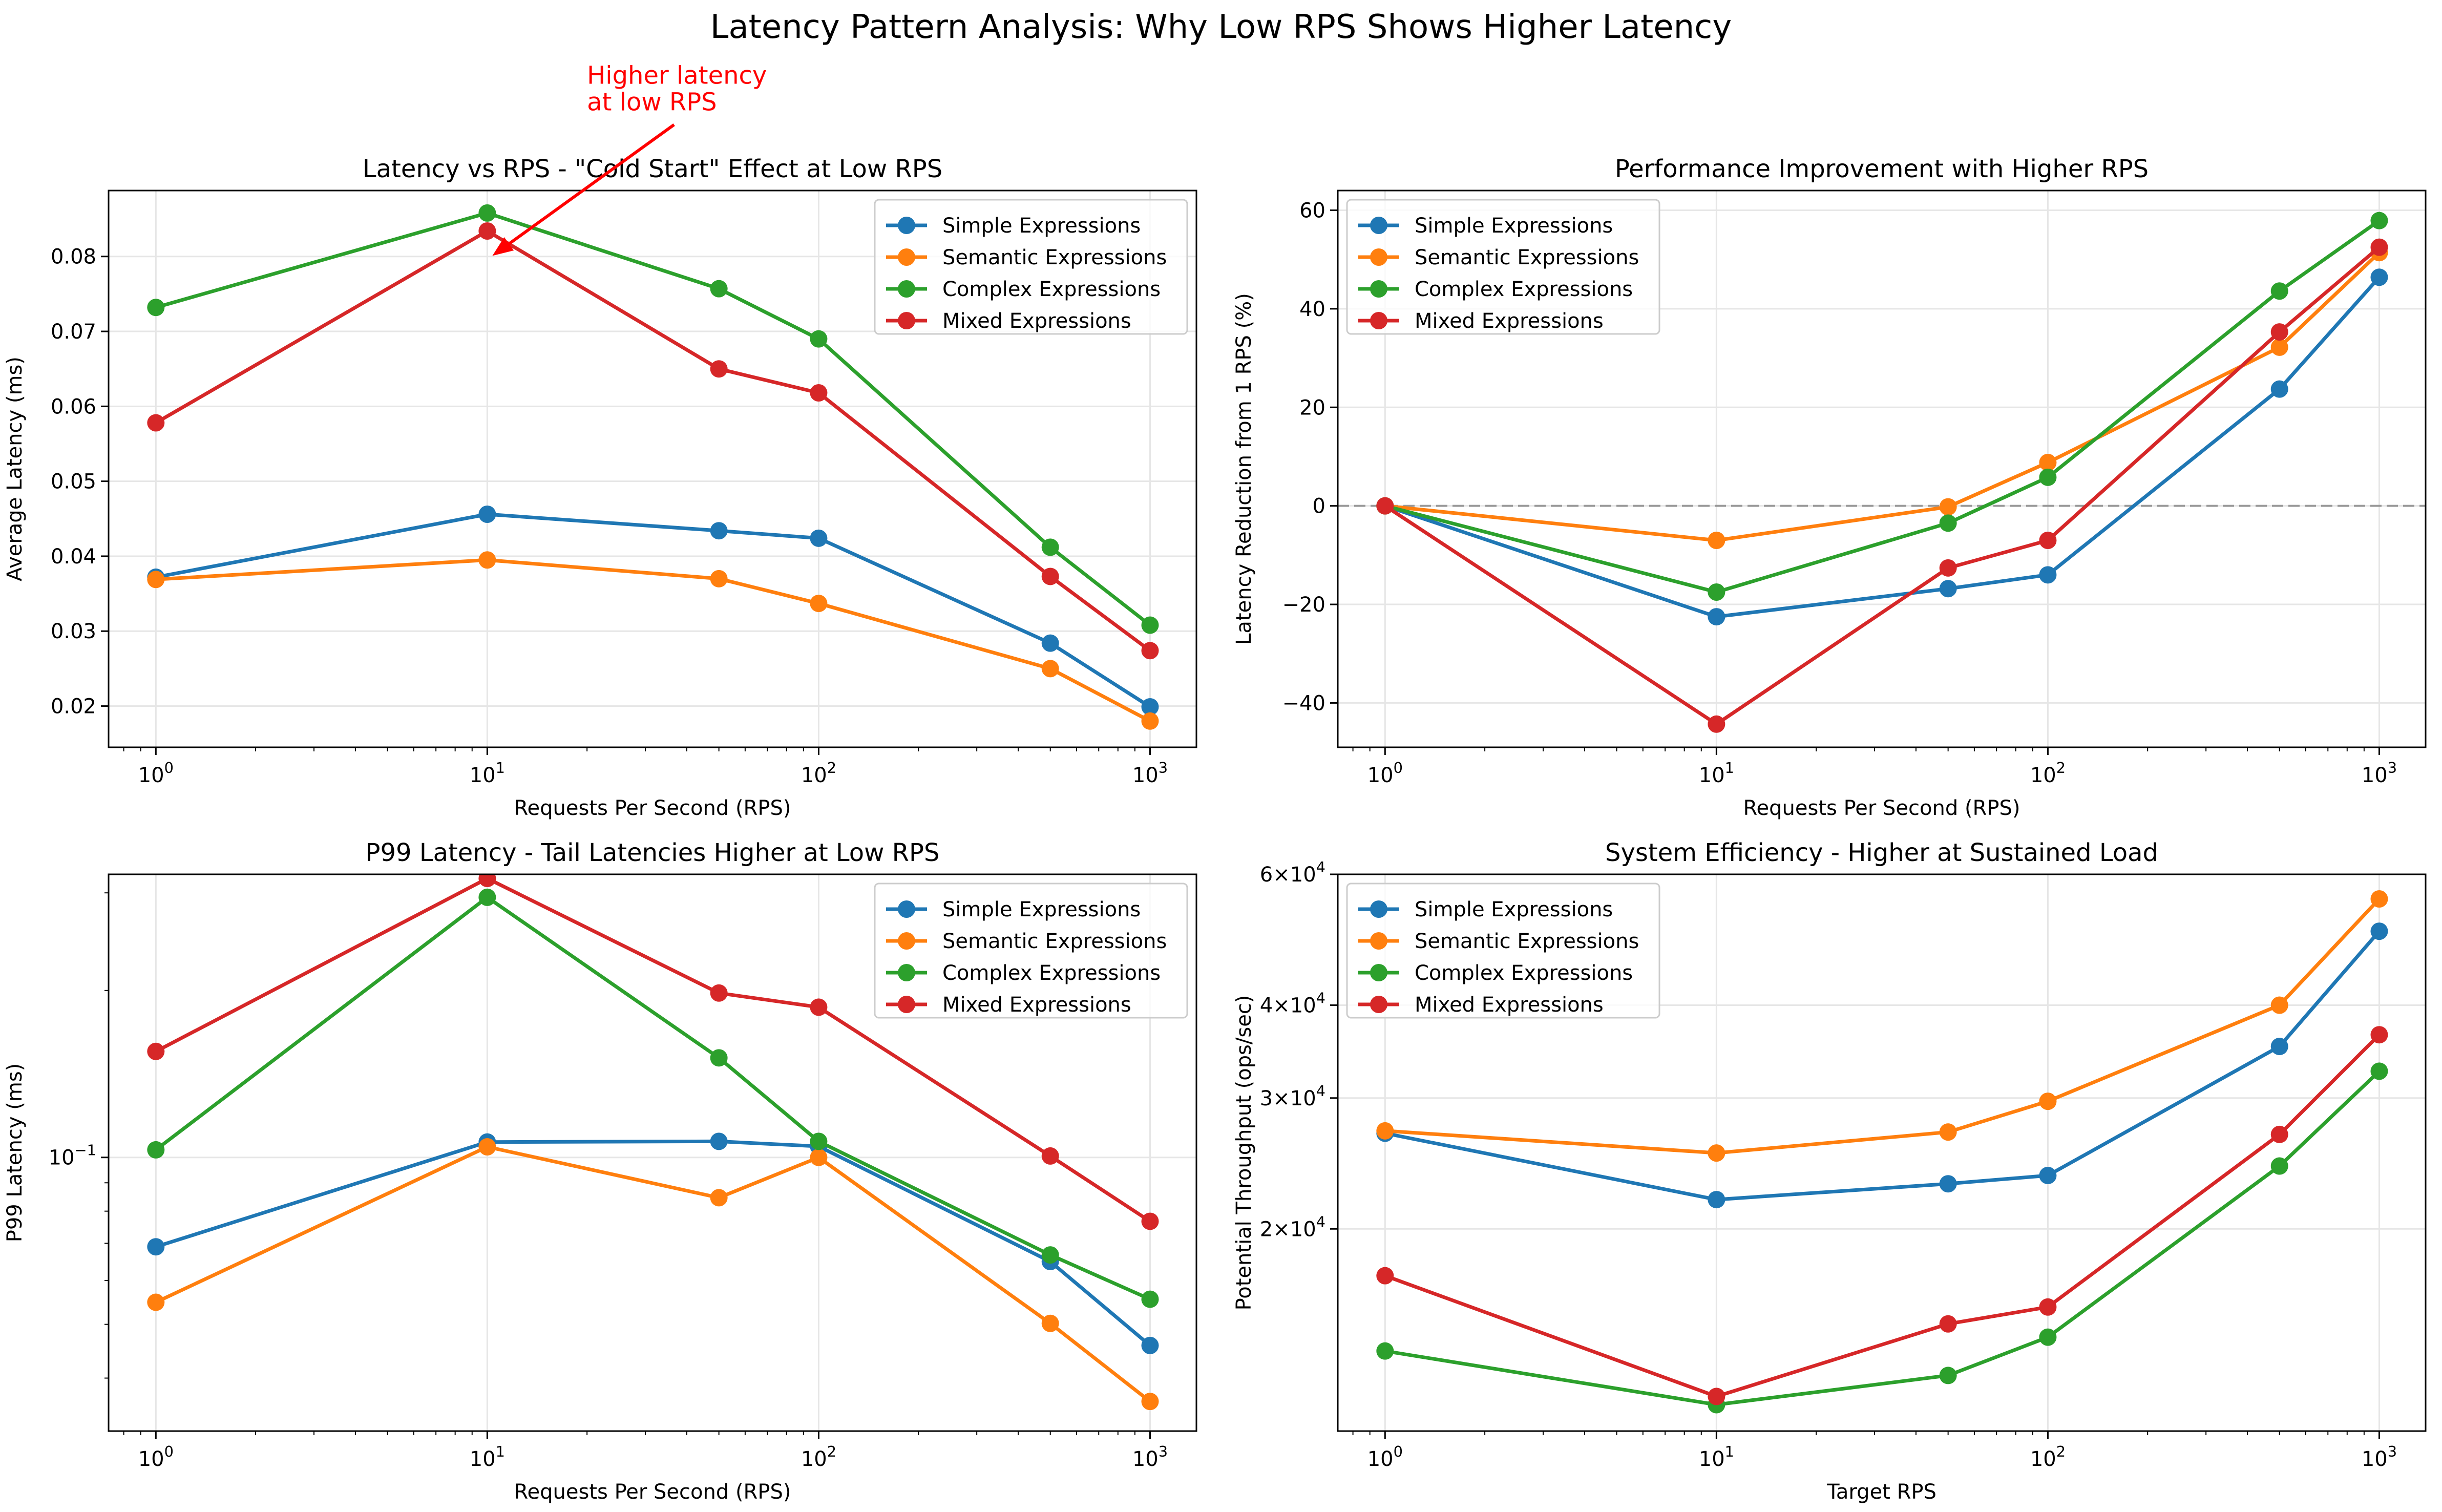  I want to click on y-tick-label: 0.08, so click(73, 257).